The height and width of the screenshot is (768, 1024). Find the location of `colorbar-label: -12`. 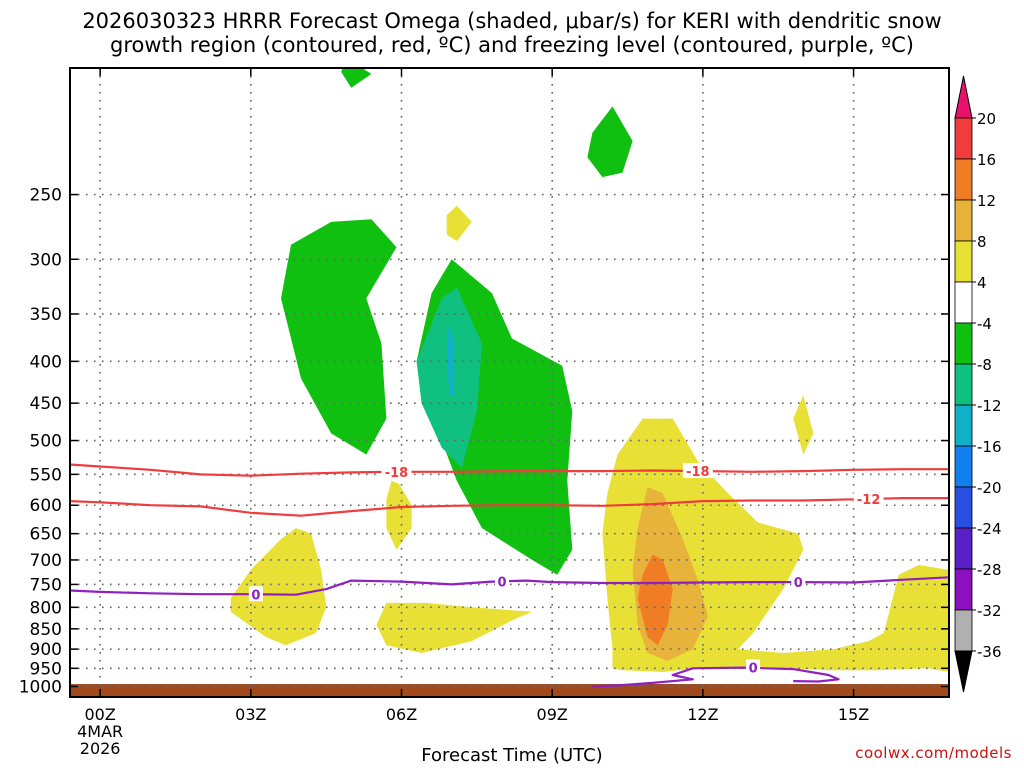

colorbar-label: -12 is located at coordinates (989, 406).